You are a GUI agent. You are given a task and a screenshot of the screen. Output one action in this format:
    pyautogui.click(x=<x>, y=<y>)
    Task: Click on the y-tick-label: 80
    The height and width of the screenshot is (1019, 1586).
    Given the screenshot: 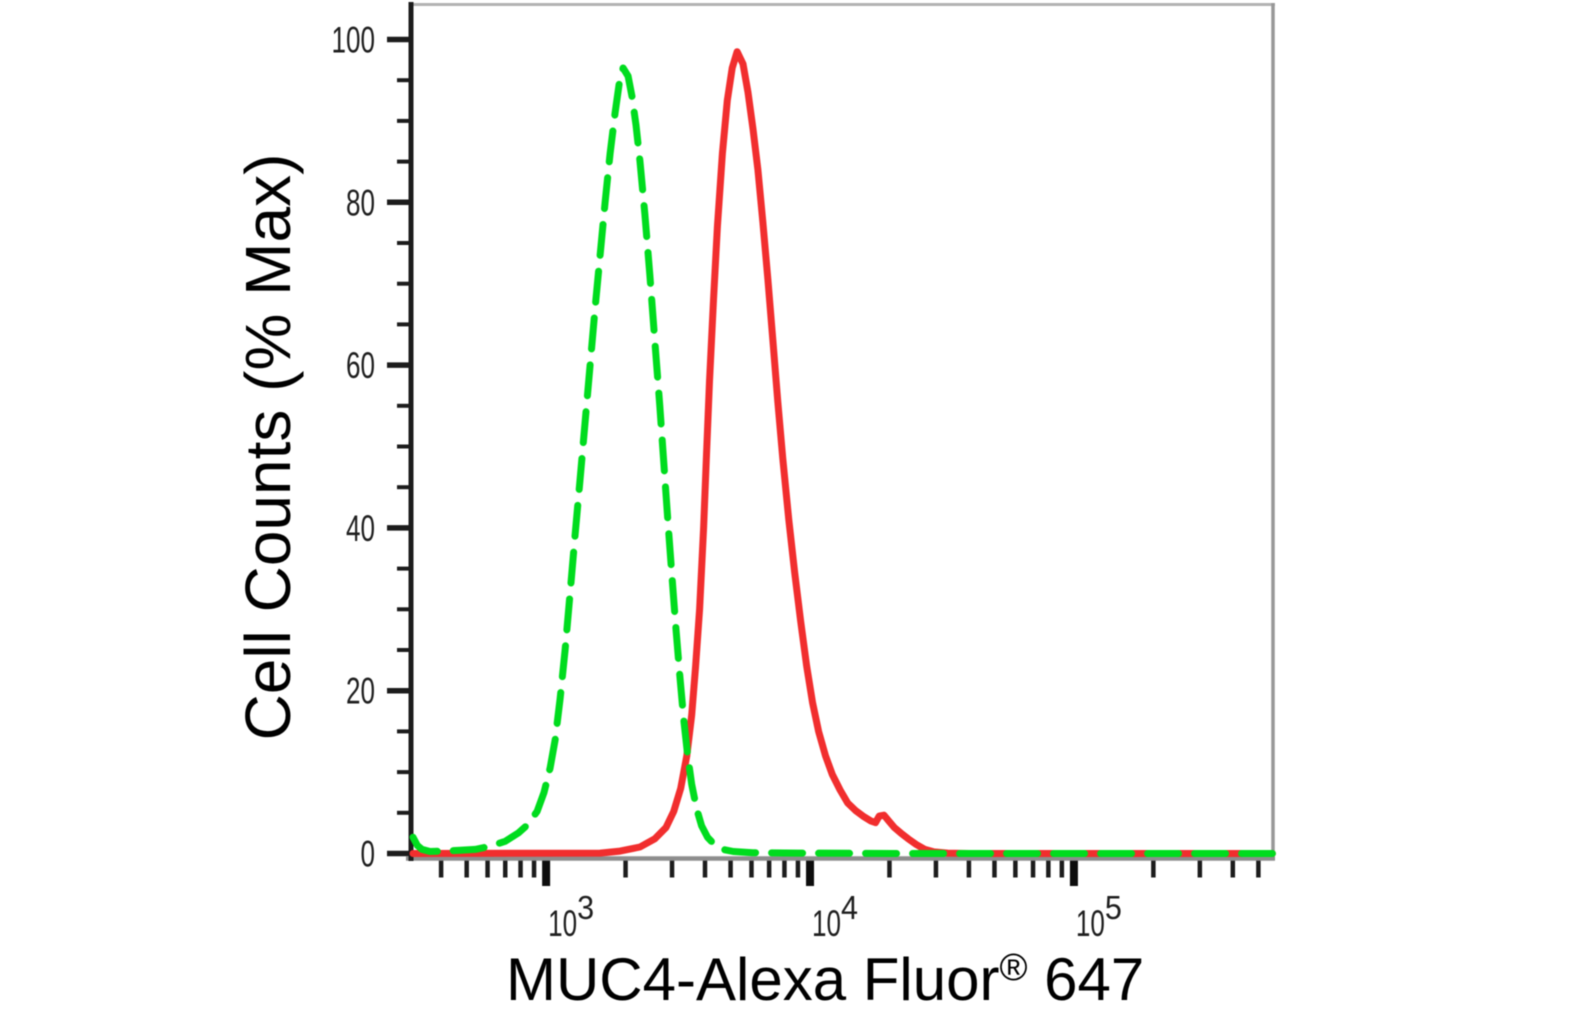 What is the action you would take?
    pyautogui.click(x=360, y=202)
    